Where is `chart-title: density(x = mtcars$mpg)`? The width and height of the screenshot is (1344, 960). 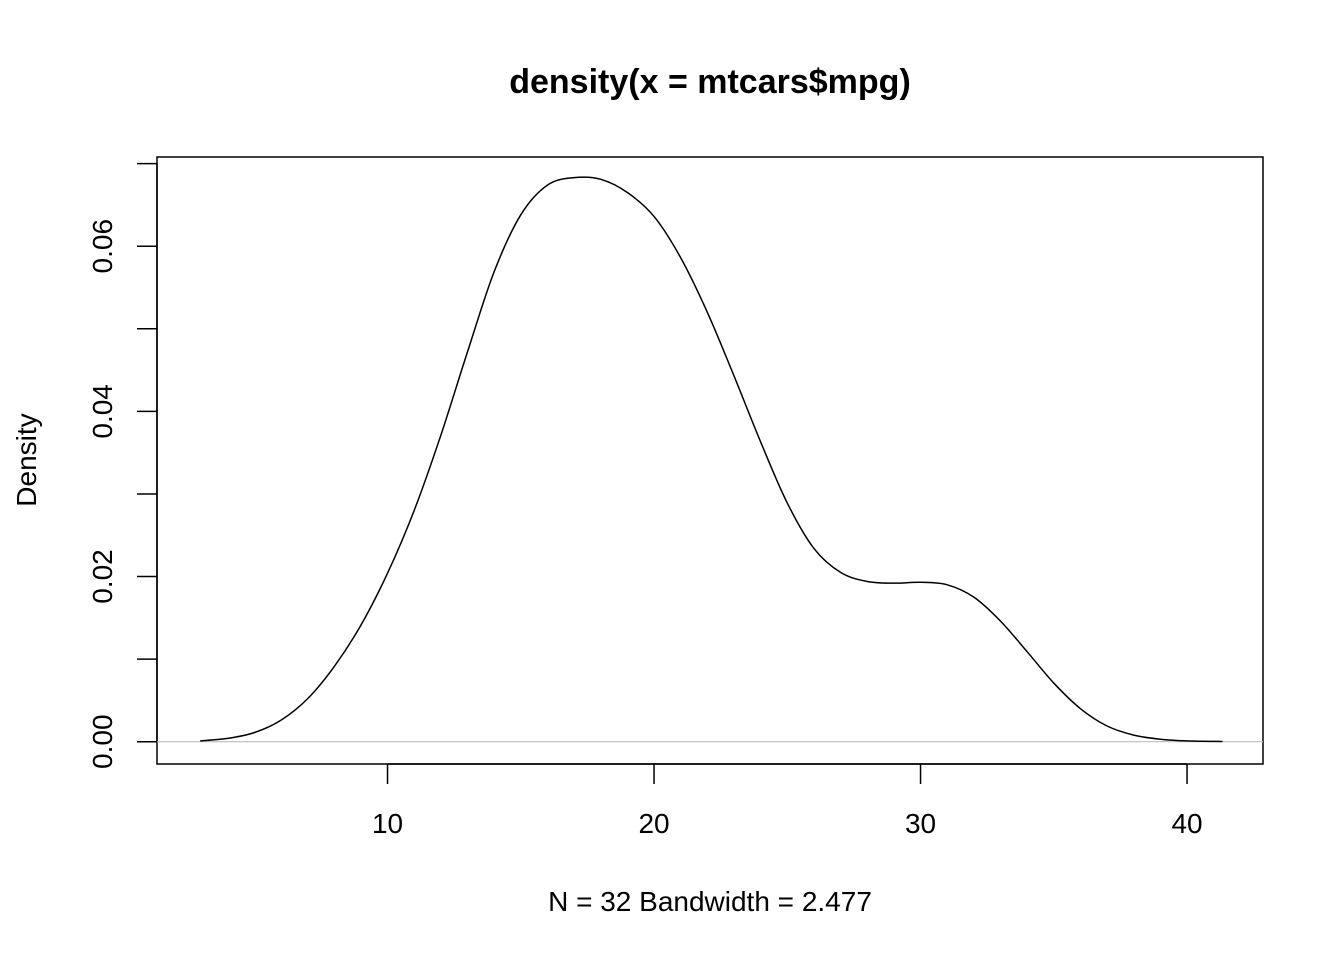
chart-title: density(x = mtcars$mpg) is located at coordinates (710, 82).